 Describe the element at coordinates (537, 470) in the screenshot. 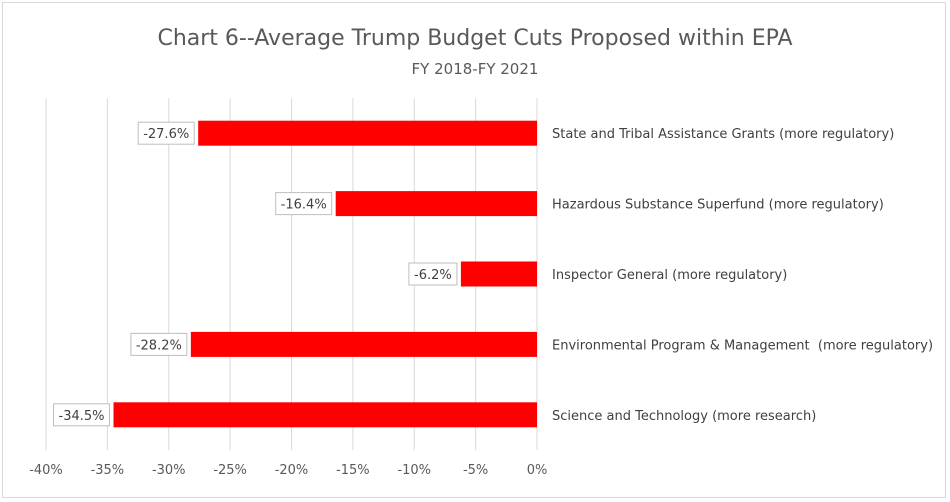

I see `x-tick-label: 0%` at that location.